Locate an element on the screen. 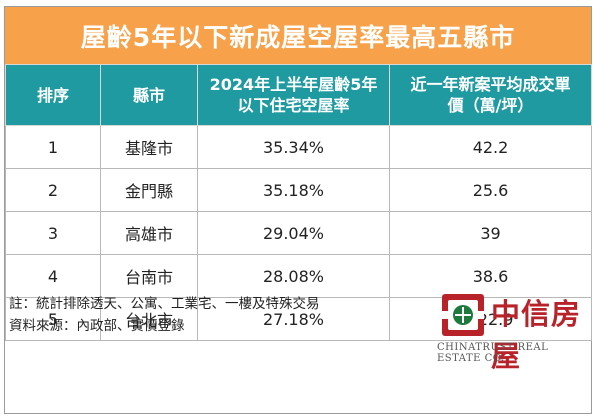  price-cell: 38.6 is located at coordinates (490, 276).